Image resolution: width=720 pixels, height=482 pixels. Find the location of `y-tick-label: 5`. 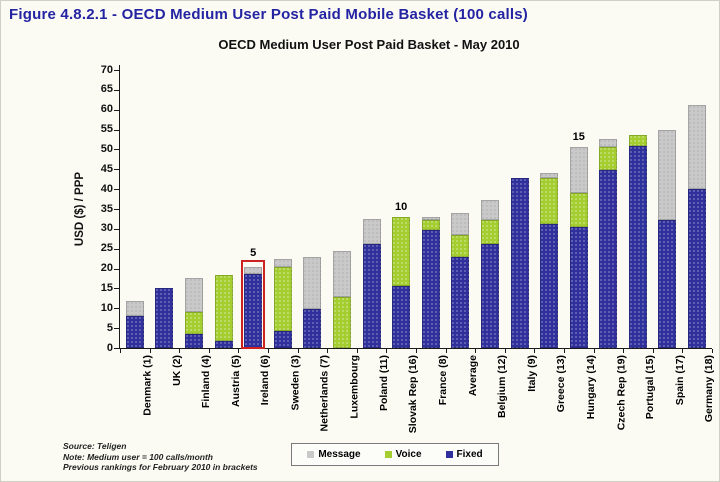

y-tick-label: 5 is located at coordinates (109, 327).